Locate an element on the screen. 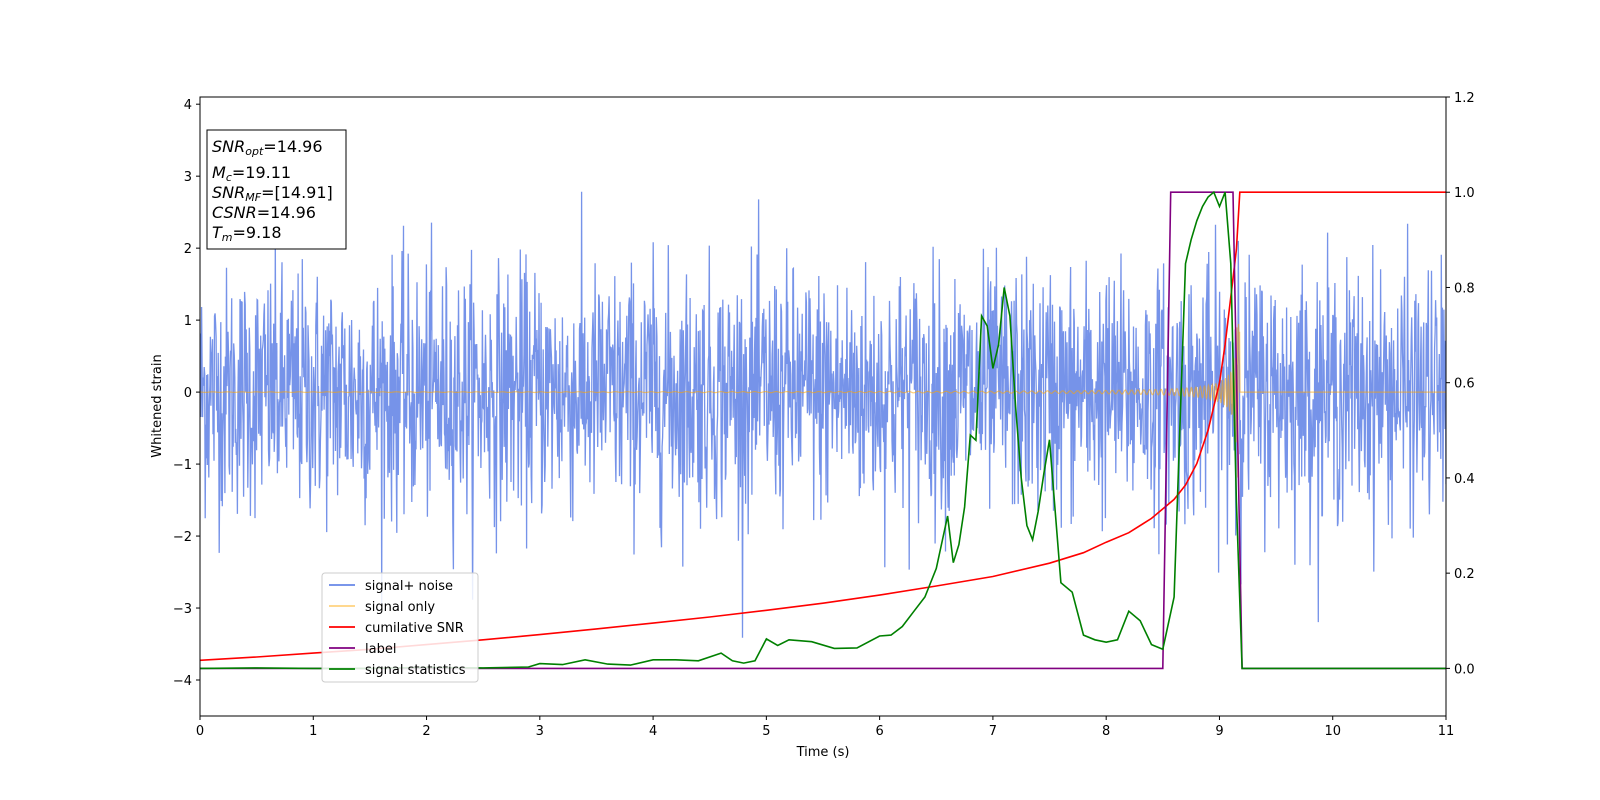  y-left-tick-label: 1 is located at coordinates (188, 321).